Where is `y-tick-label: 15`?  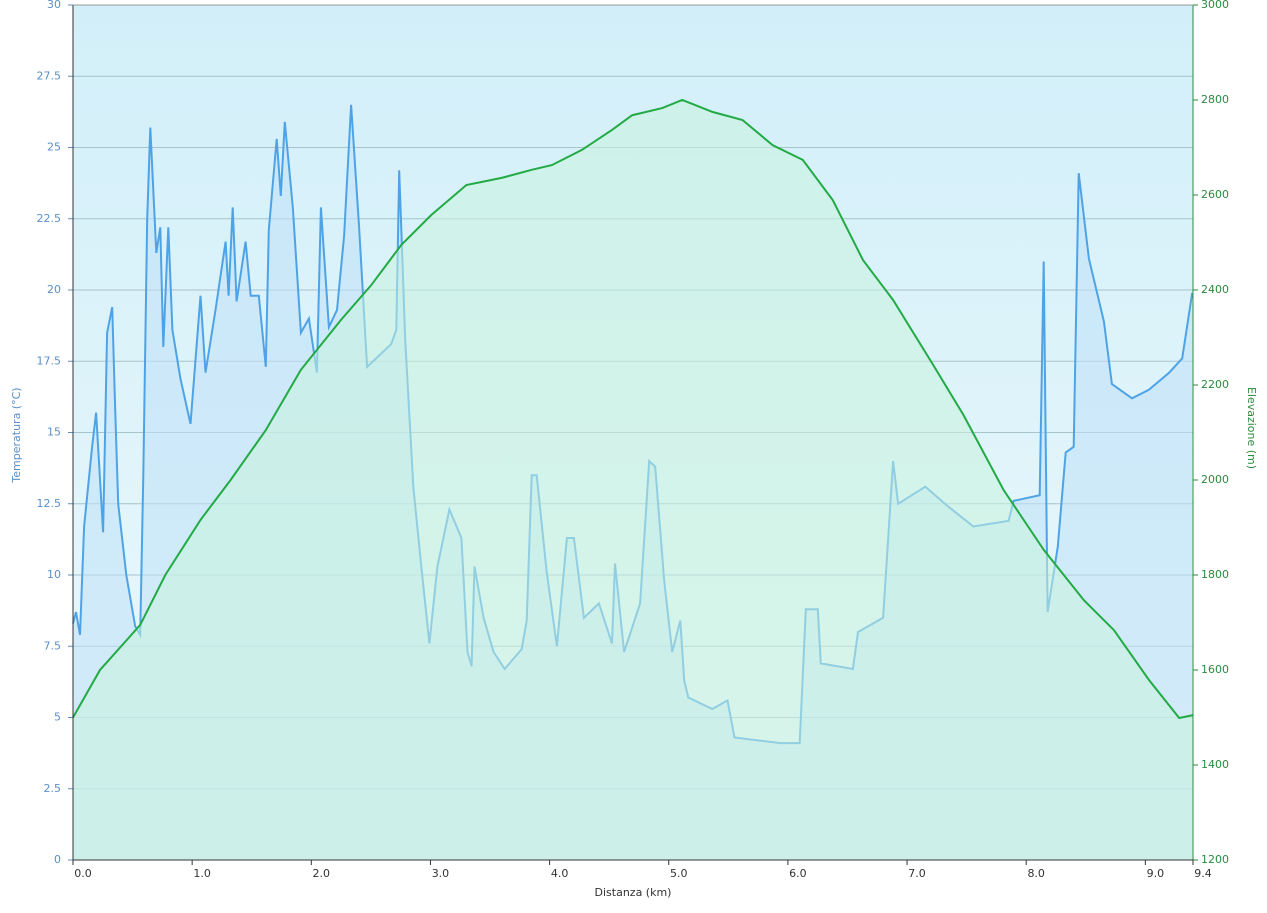 y-tick-label: 15 is located at coordinates (54, 432).